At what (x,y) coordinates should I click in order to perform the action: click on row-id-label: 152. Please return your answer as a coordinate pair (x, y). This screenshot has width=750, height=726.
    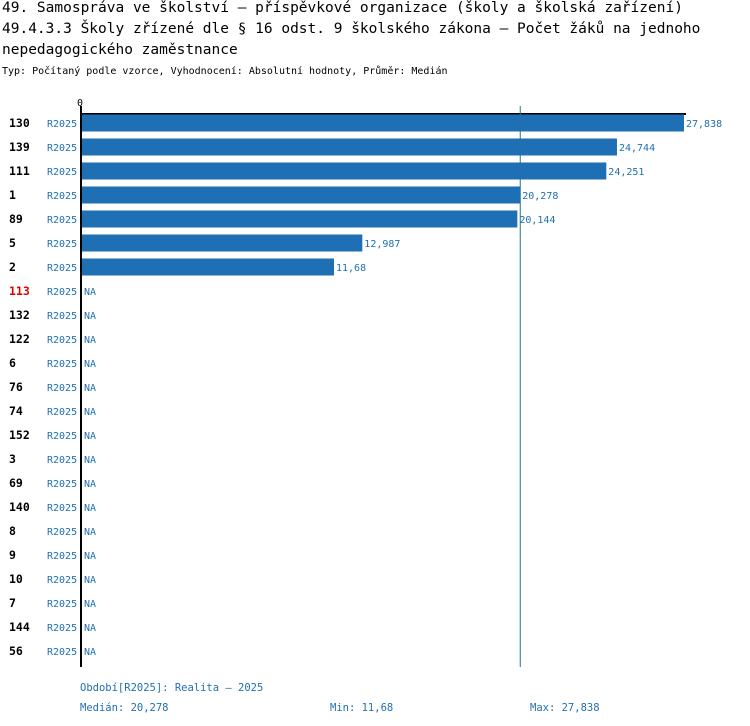
    Looking at the image, I should click on (19, 435).